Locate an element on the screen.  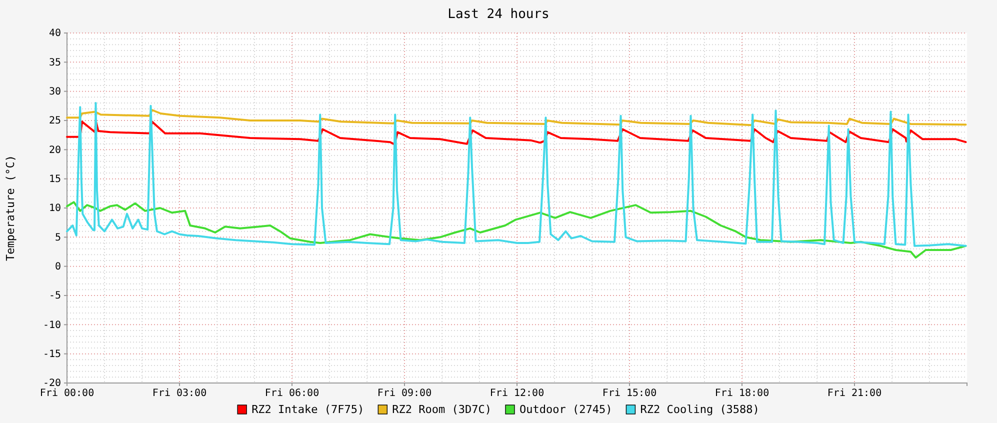
x-tick-label: Fri 12:00 is located at coordinates (517, 394).